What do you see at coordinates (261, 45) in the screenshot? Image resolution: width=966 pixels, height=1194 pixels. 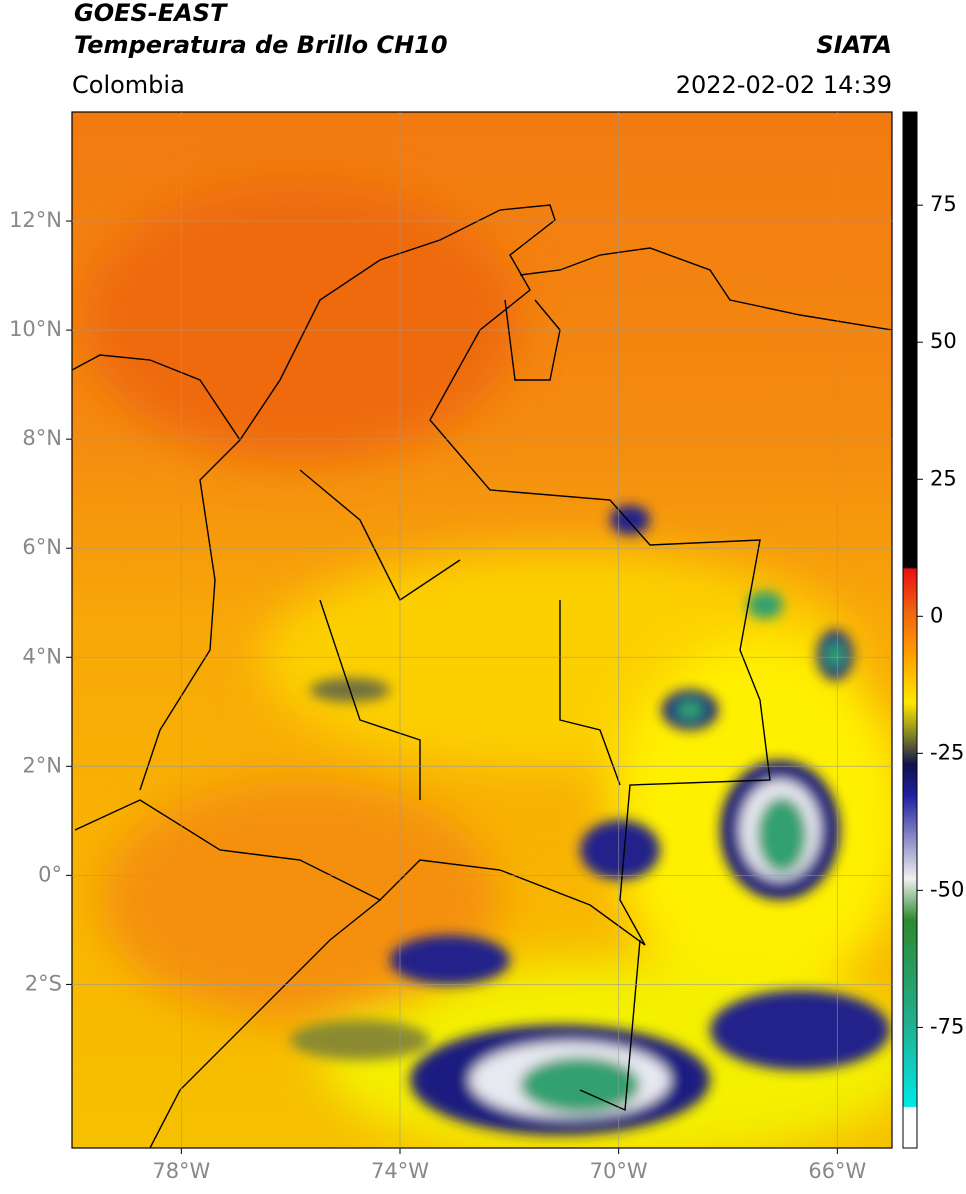 I see `title: Temperatura de Brillo CH10` at bounding box center [261, 45].